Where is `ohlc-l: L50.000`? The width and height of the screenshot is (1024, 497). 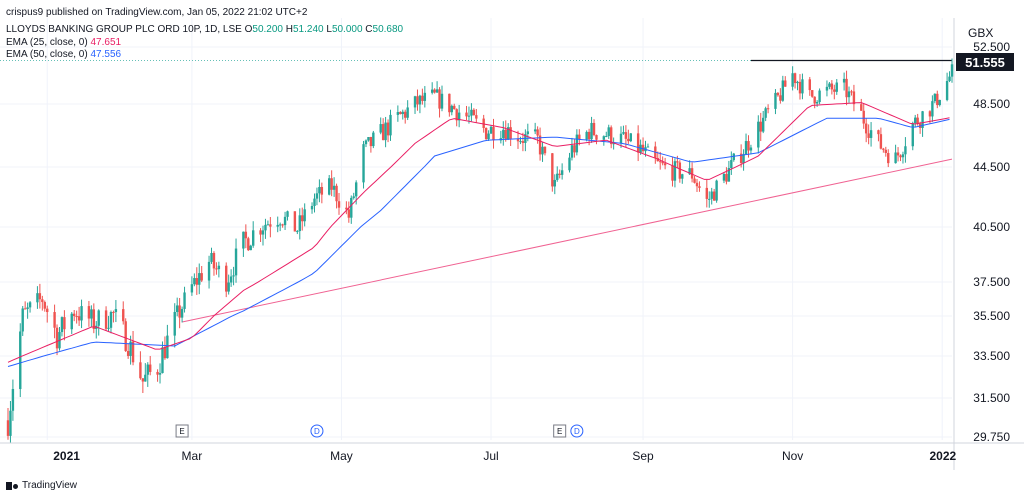 ohlc-l: L50.000 is located at coordinates (343, 29).